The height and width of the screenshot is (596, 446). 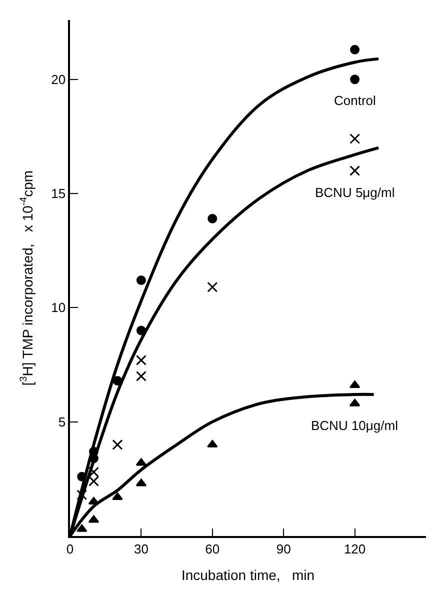 I want to click on y-tick-label: 20, so click(x=58, y=79).